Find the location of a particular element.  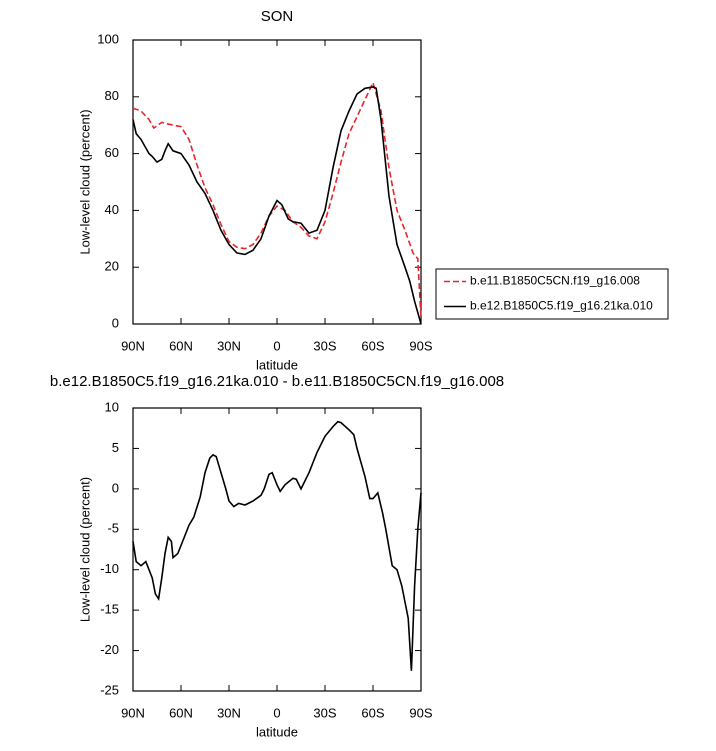

y-tick-label: 10 is located at coordinates (112, 406).